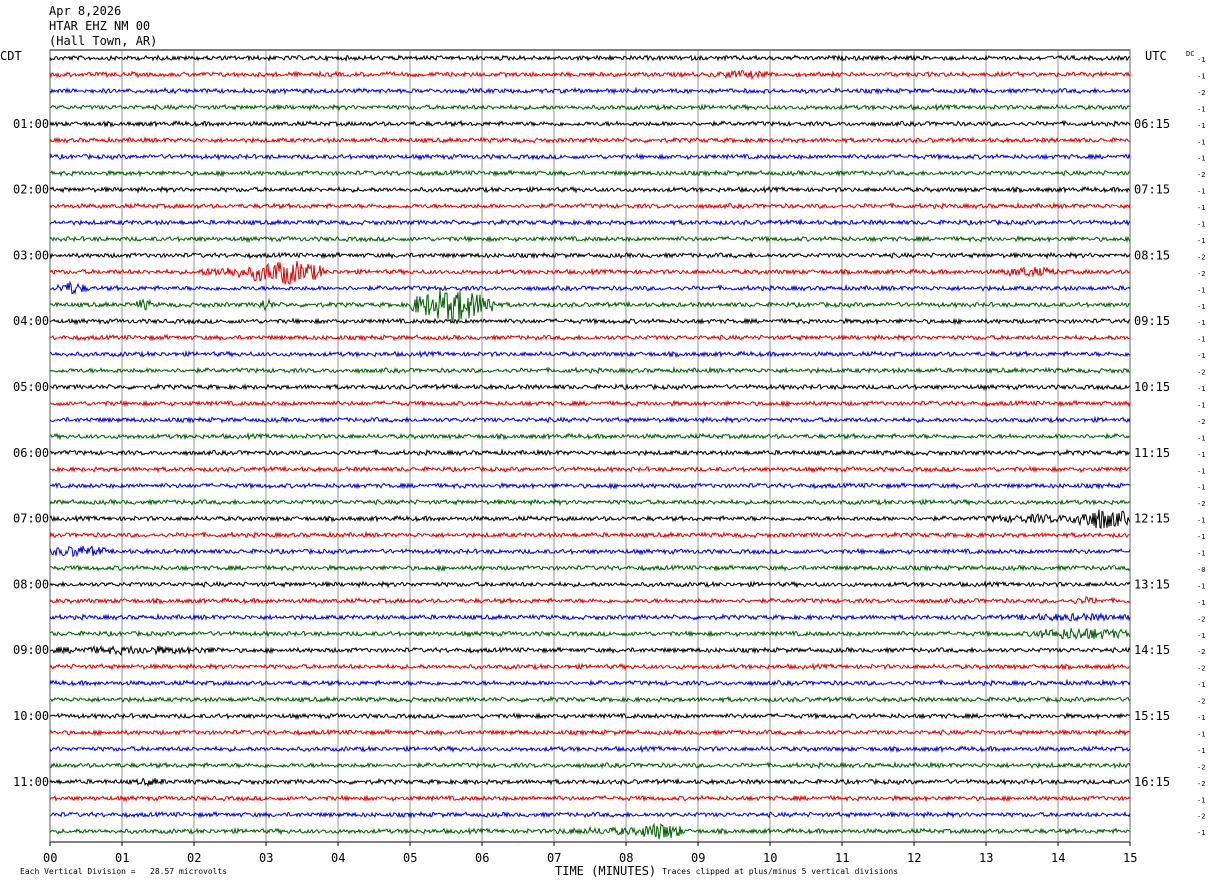 The image size is (1210, 886). I want to click on right-timezone-label: UTC, so click(1156, 56).